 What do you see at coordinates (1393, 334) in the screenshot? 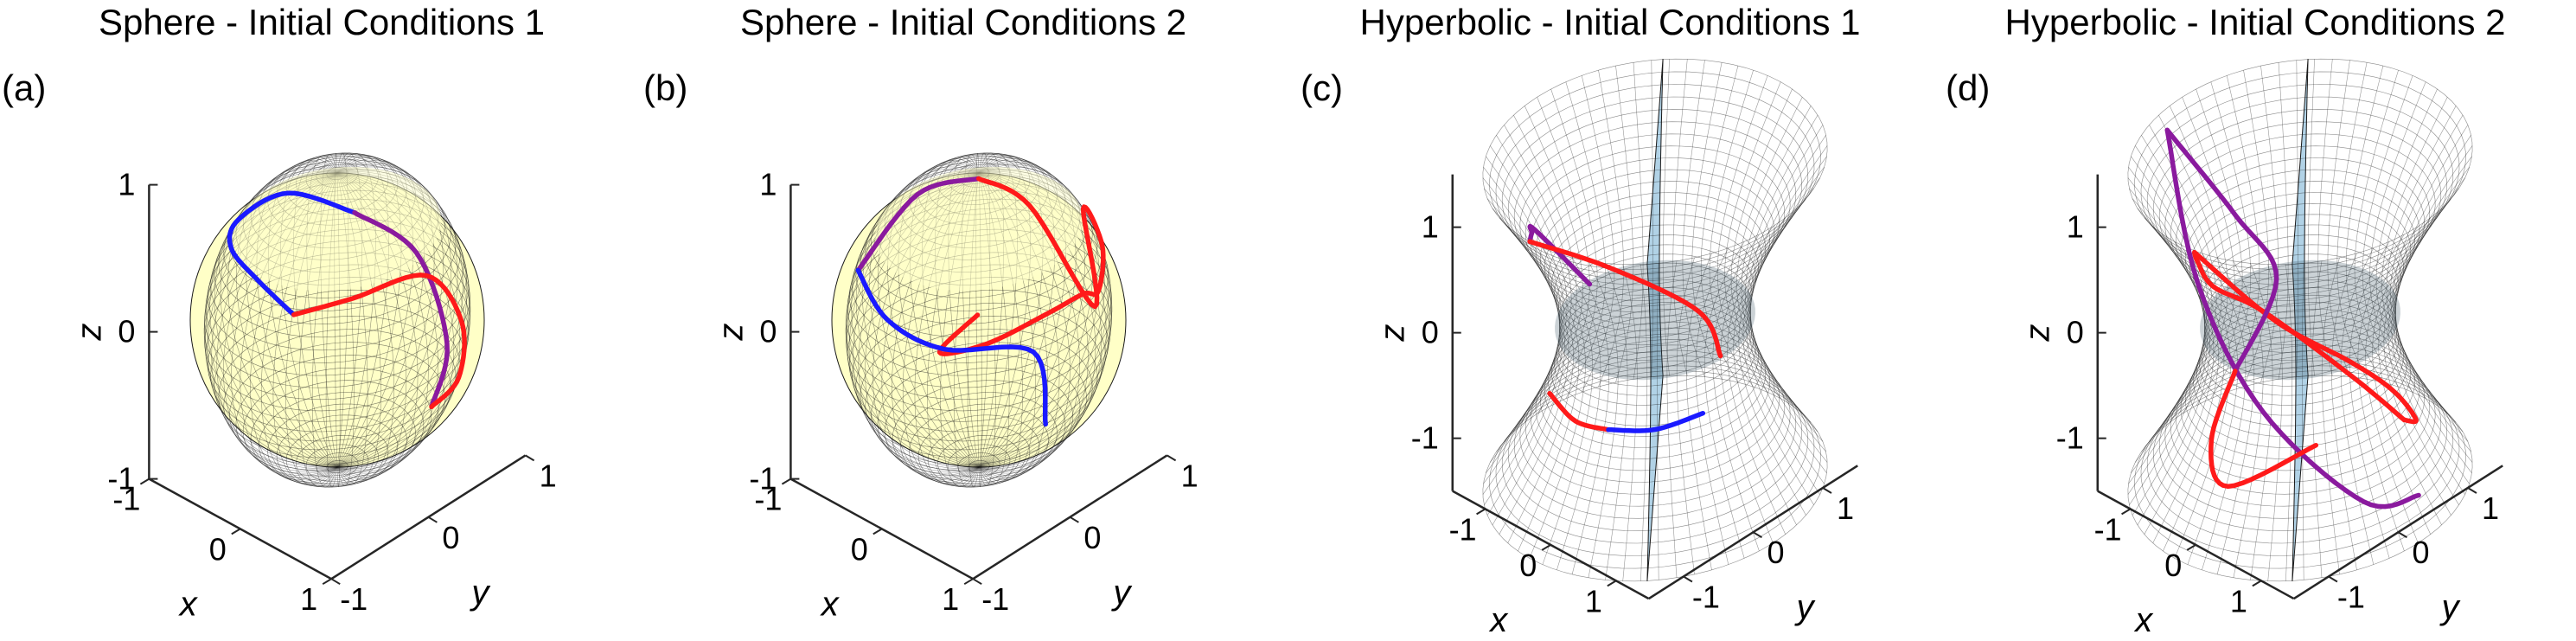
I see `z-axis-label: z` at bounding box center [1393, 334].